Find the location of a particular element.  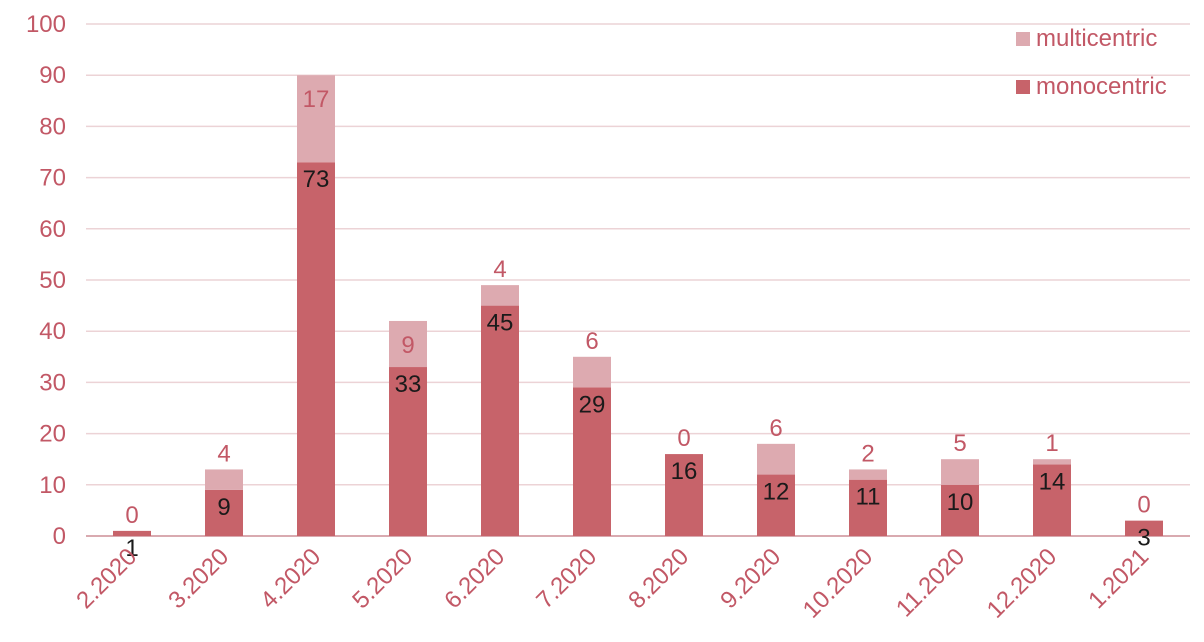

y-tick-label: 80 is located at coordinates (52, 126).